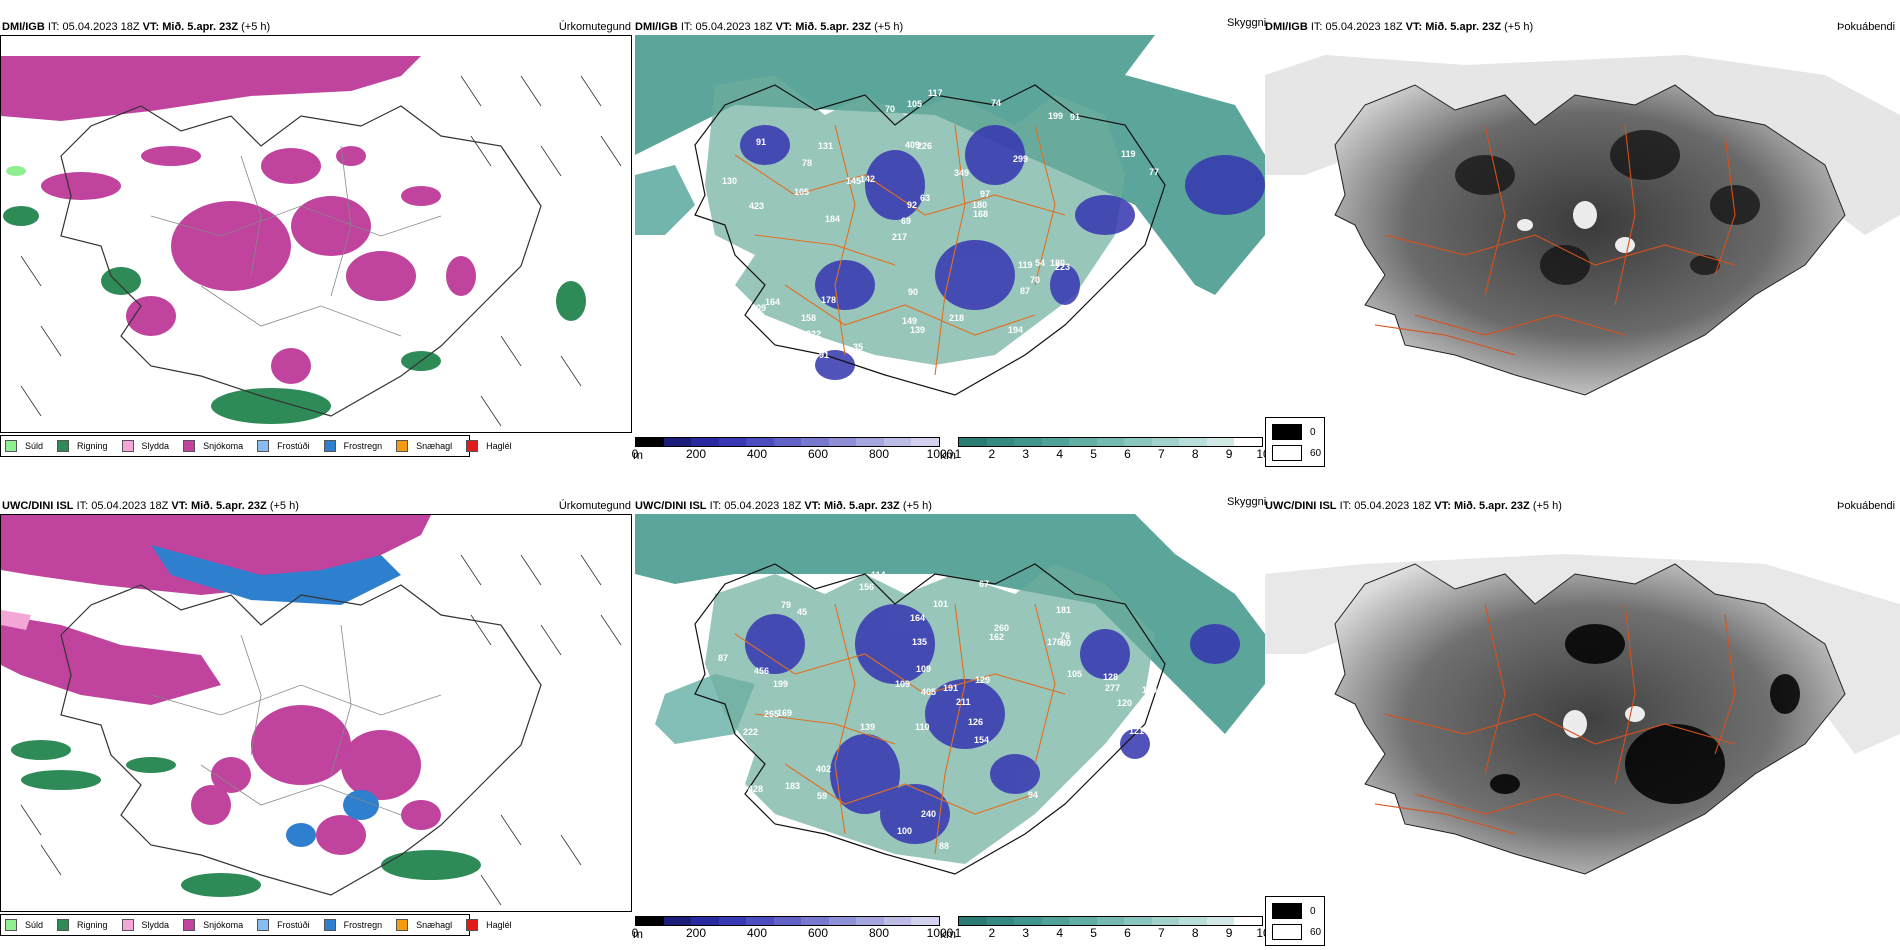 This screenshot has width=1900, height=950. What do you see at coordinates (924, 146) in the screenshot?
I see `station-value: 226` at bounding box center [924, 146].